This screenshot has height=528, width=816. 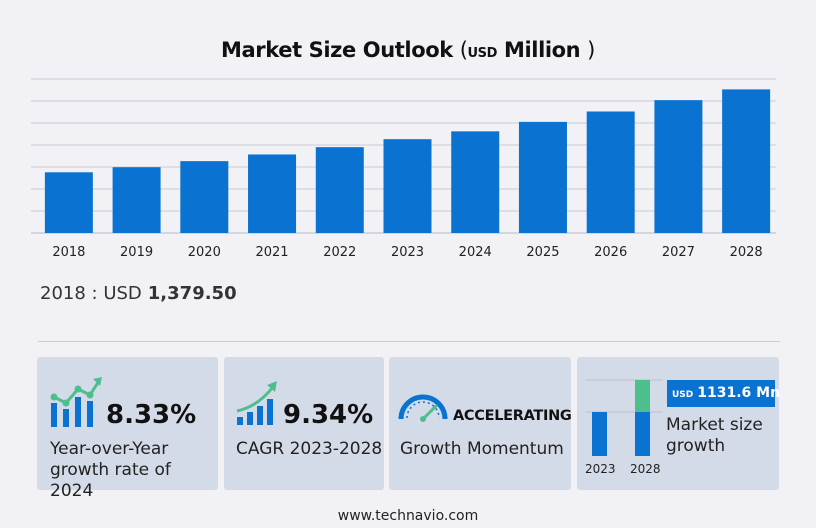 What do you see at coordinates (204, 197) in the screenshot?
I see `bar-2020` at bounding box center [204, 197].